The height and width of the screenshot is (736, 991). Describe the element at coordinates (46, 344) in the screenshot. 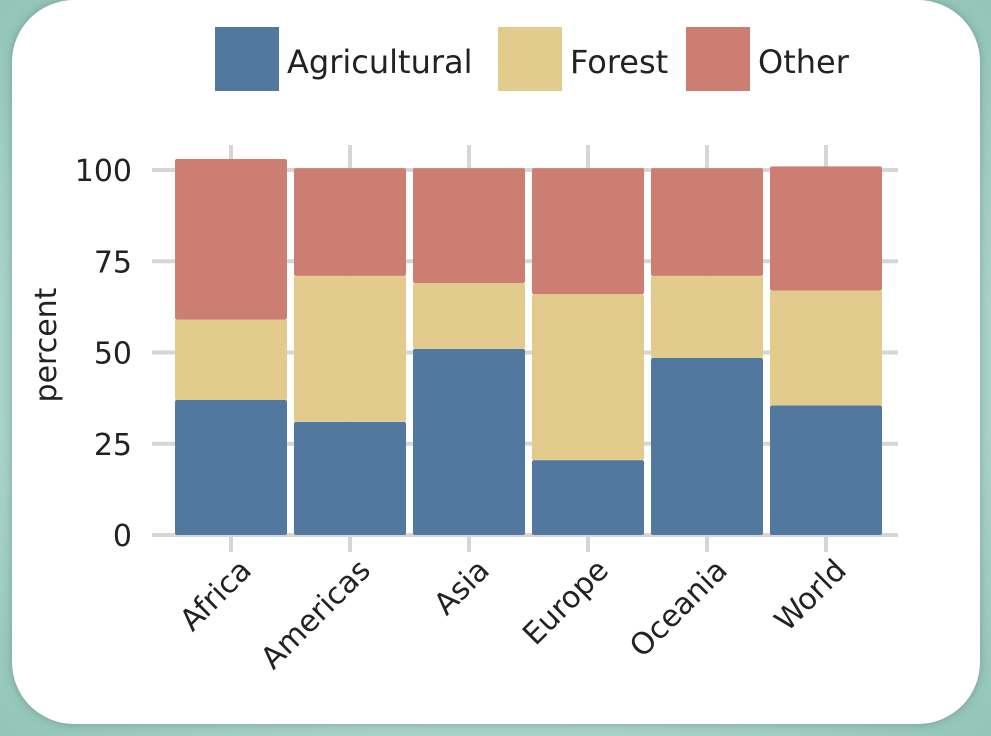

I see `y-axis-label: percent` at that location.